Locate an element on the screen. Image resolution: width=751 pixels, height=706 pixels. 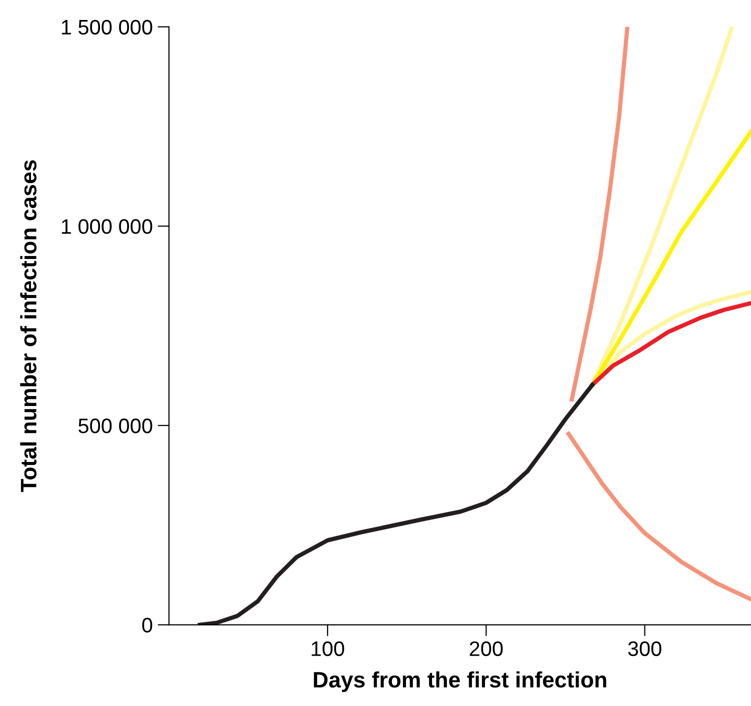
y-tick-label: 1 500 000 is located at coordinates (107, 27).